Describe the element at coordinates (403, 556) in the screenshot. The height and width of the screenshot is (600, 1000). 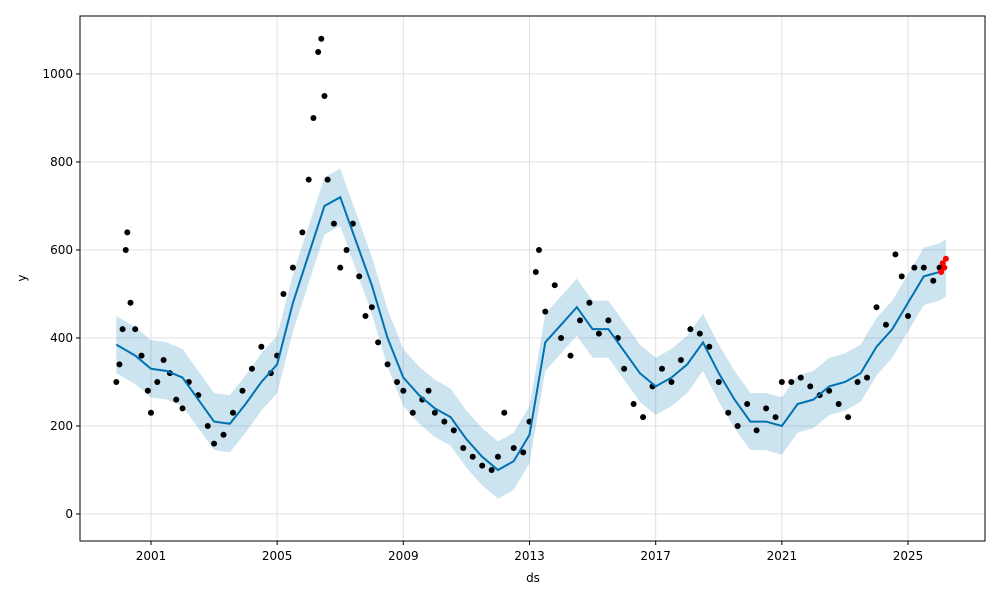
I see `x-tick-label: 2009` at that location.